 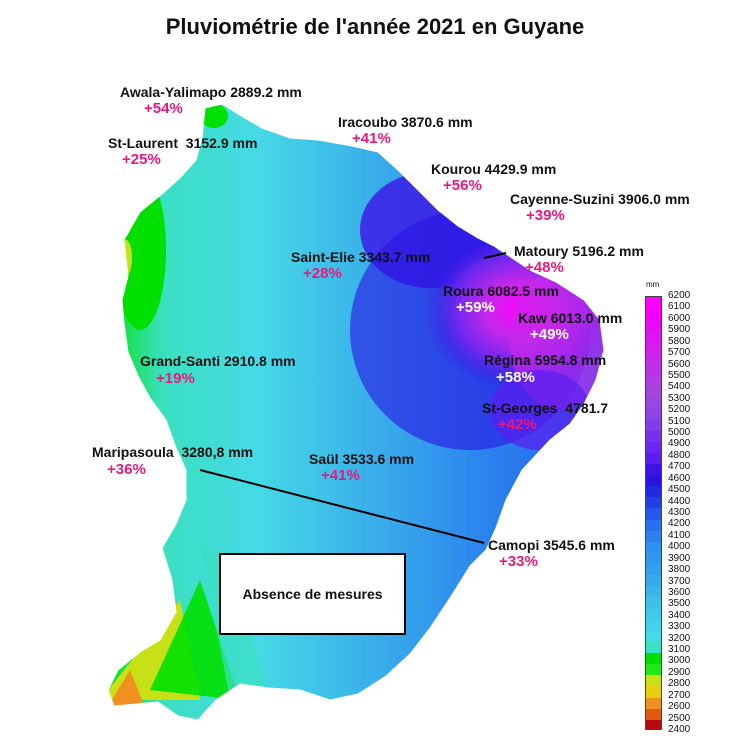 What do you see at coordinates (679, 478) in the screenshot?
I see `legend-tick-label: 4600` at bounding box center [679, 478].